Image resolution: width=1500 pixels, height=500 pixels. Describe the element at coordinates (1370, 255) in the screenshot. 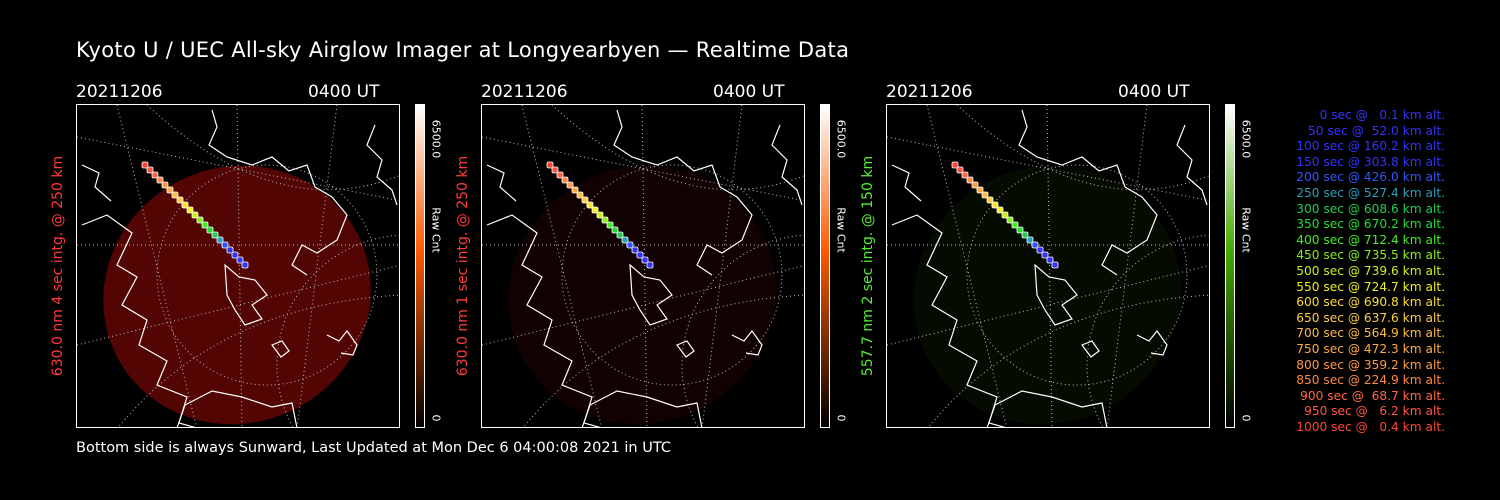

I see `legend-entry: 450 sec @ 735.5 km alt.` at that location.